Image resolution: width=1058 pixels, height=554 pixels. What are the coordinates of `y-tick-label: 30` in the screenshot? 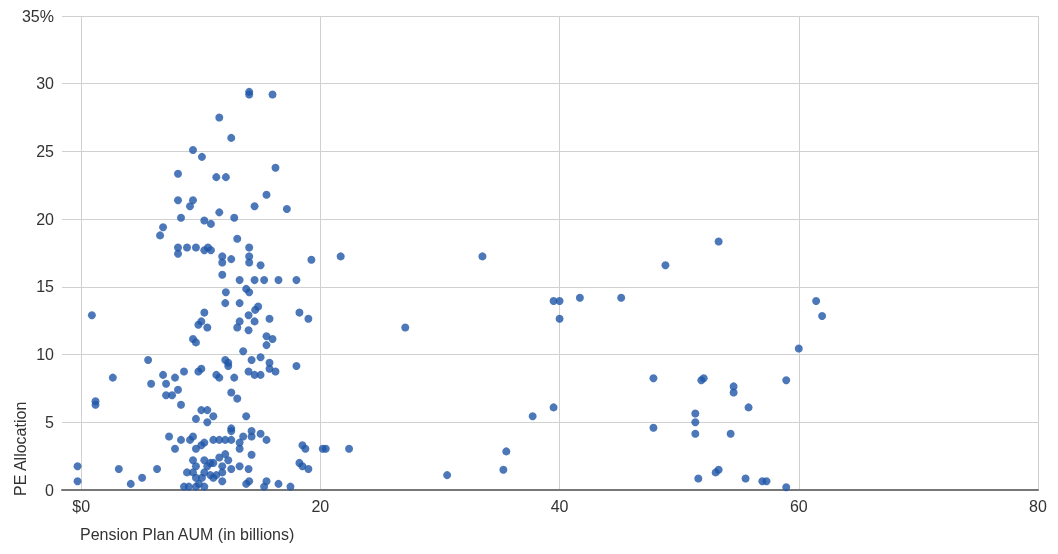 It's located at (45, 84).